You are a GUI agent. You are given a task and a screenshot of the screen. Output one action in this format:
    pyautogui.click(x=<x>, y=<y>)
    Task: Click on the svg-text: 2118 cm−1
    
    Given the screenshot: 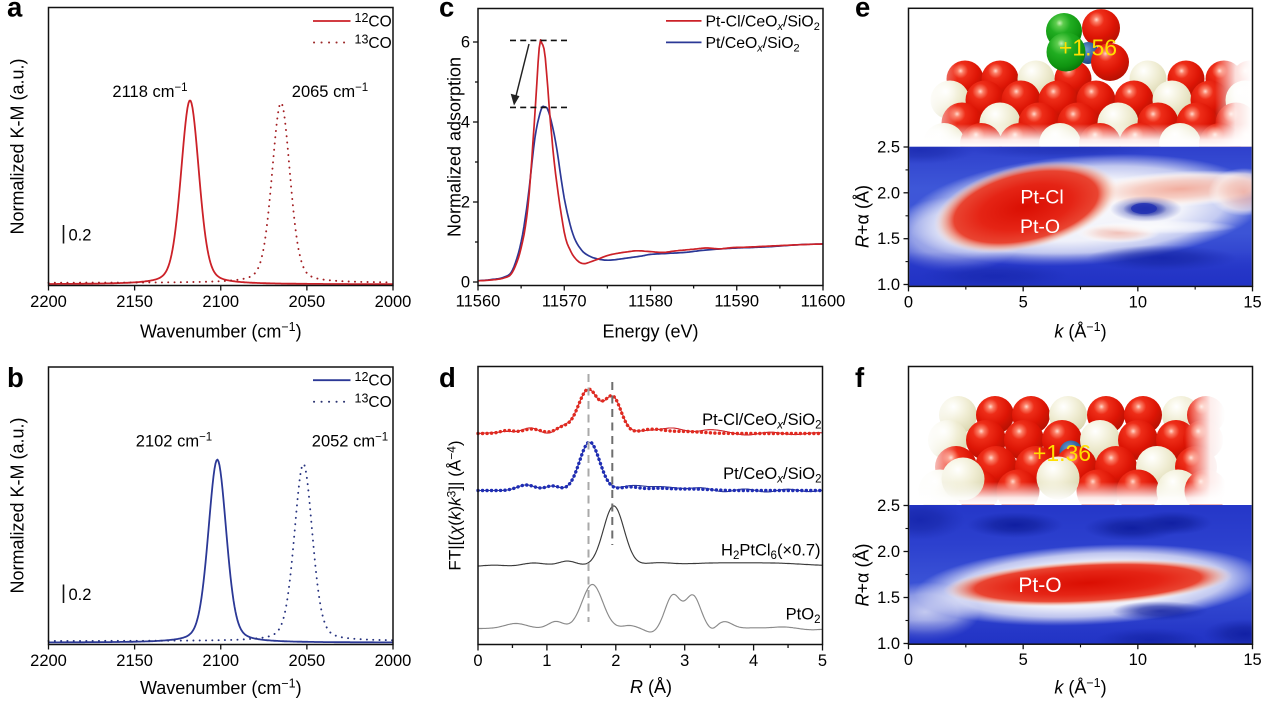 What is the action you would take?
    pyautogui.click(x=149, y=91)
    